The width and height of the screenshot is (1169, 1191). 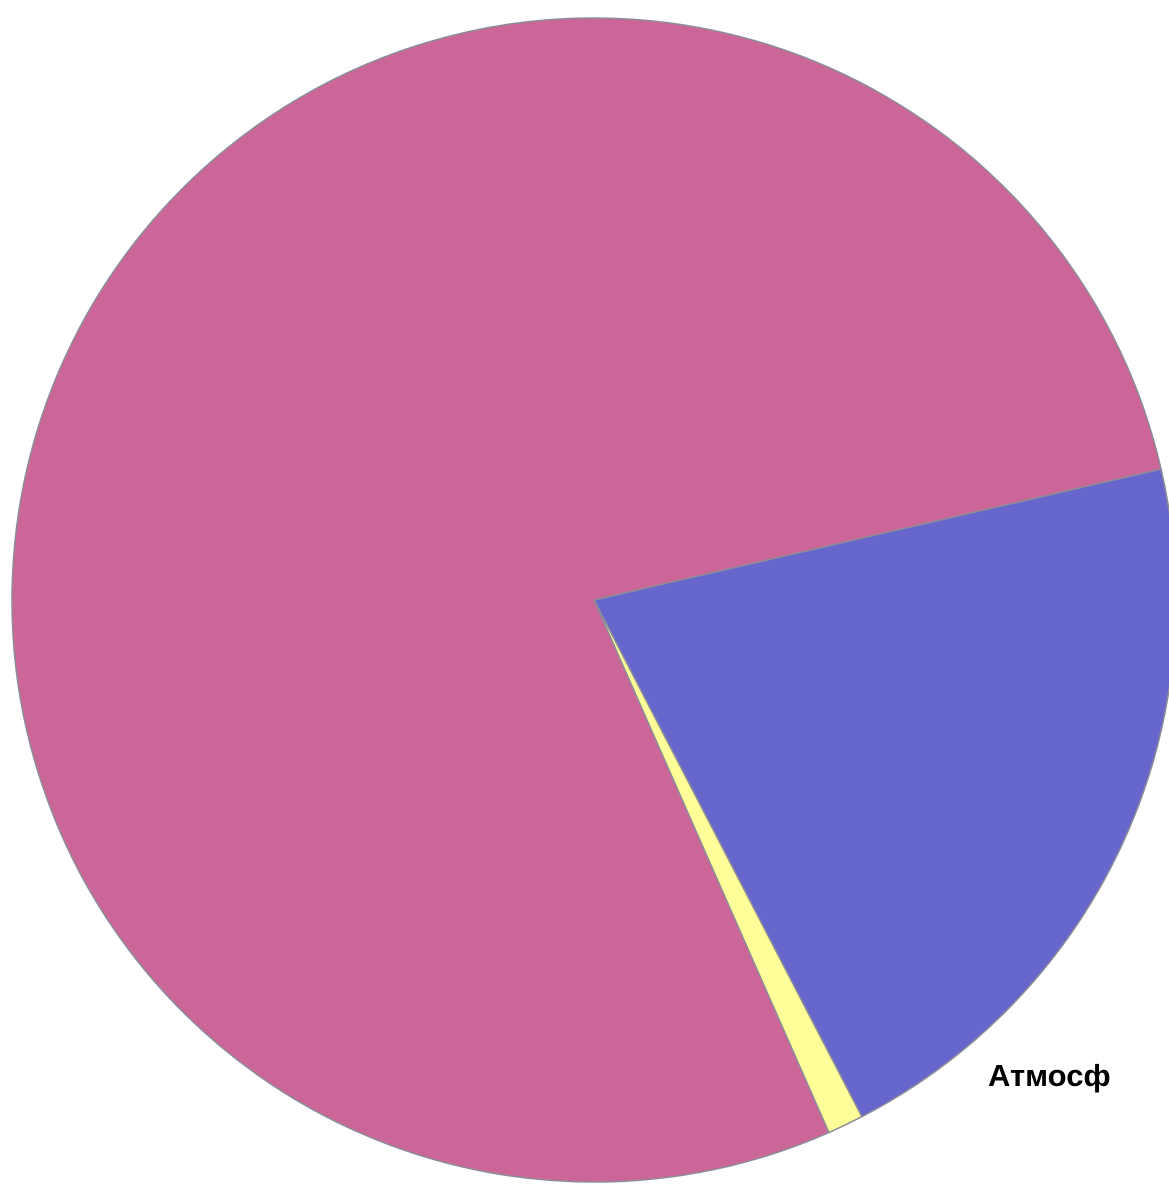 What do you see at coordinates (1049, 1075) in the screenshot?
I see `chart-annotation: Атмосф` at bounding box center [1049, 1075].